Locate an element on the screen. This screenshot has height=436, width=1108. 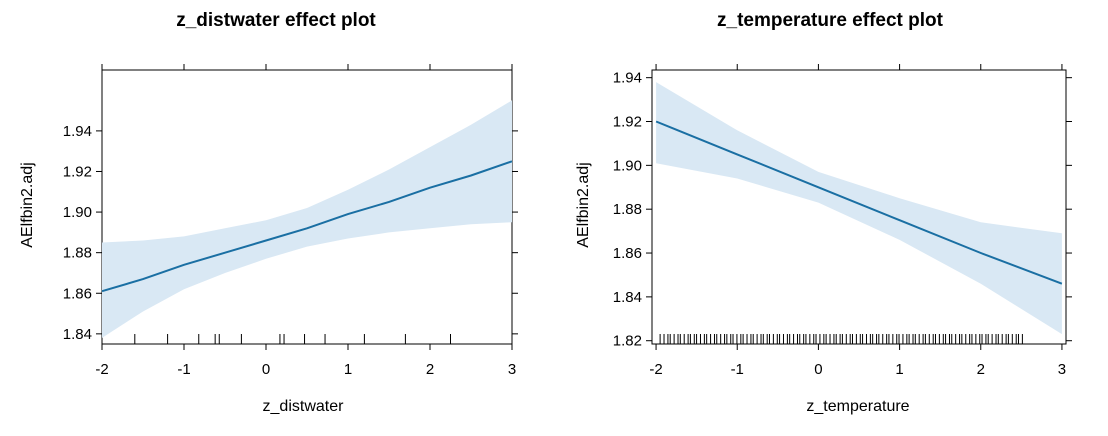
chart-title: z_temperature effect plot is located at coordinates (830, 20).